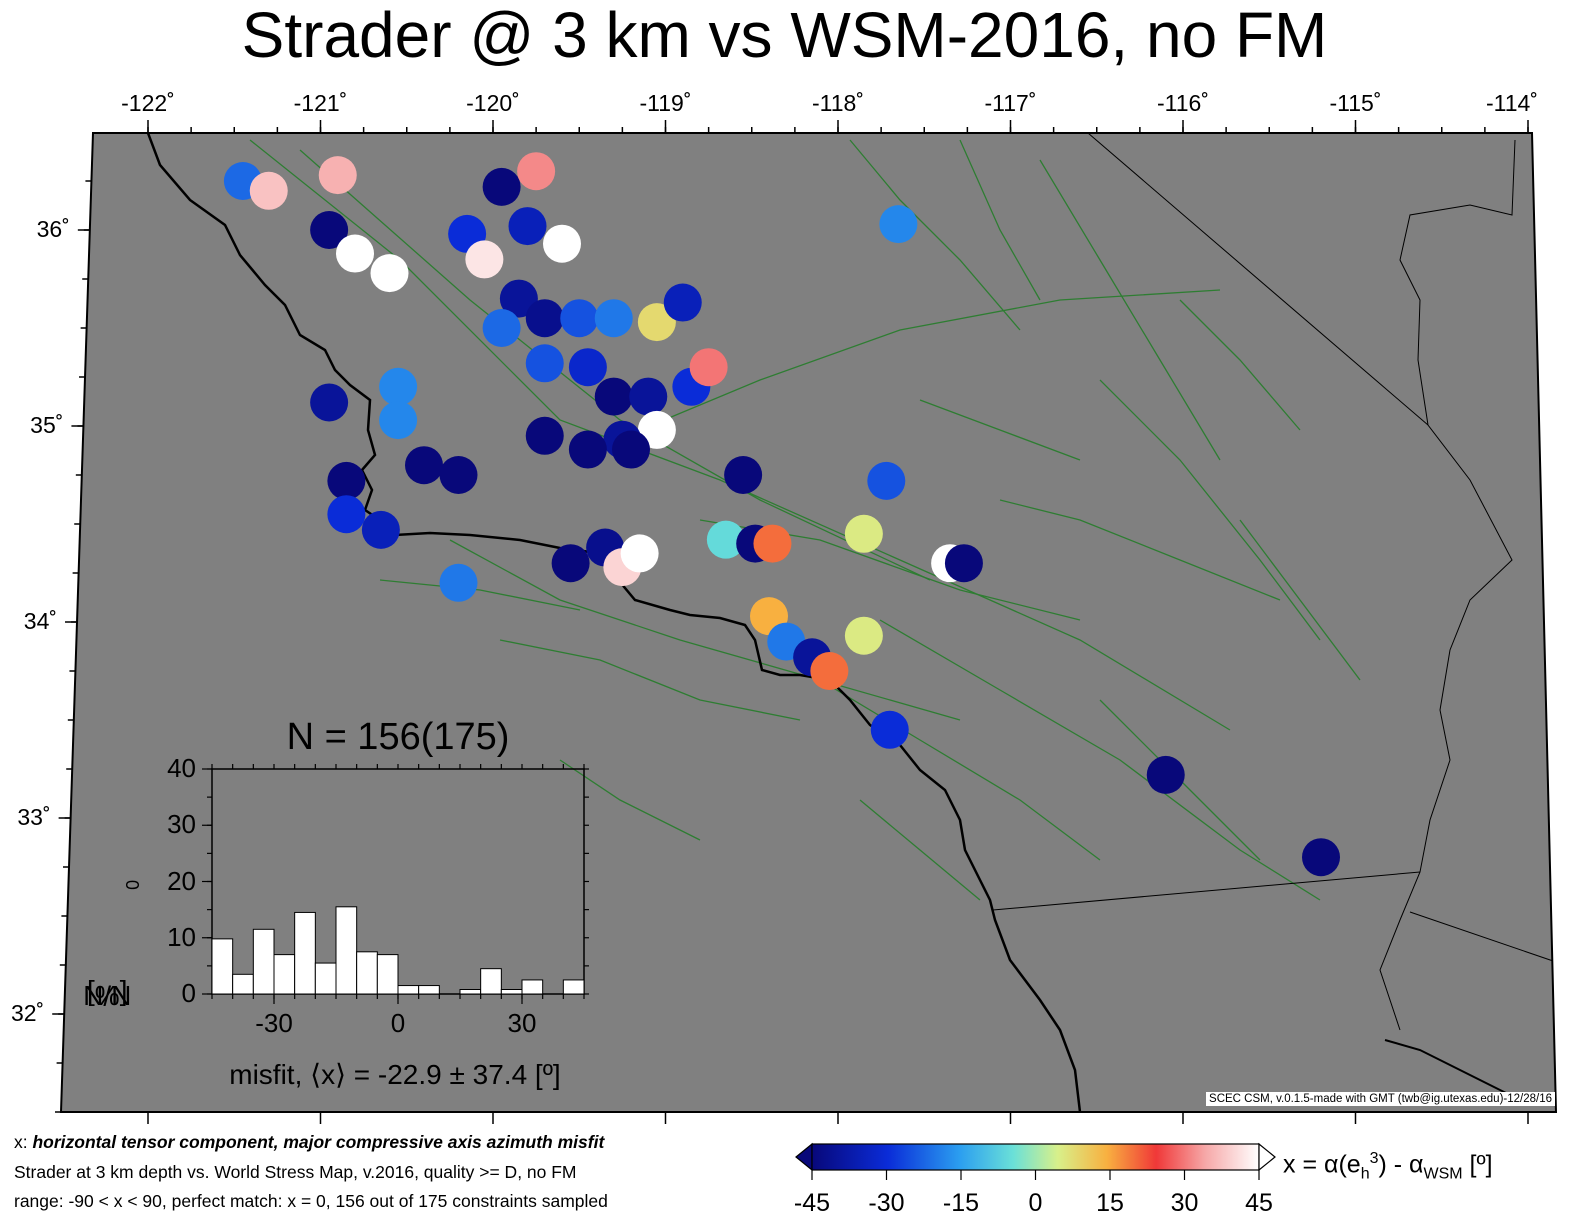 The width and height of the screenshot is (1569, 1217). What do you see at coordinates (398, 737) in the screenshot?
I see `histogram-n-label: N = 156(175)` at bounding box center [398, 737].